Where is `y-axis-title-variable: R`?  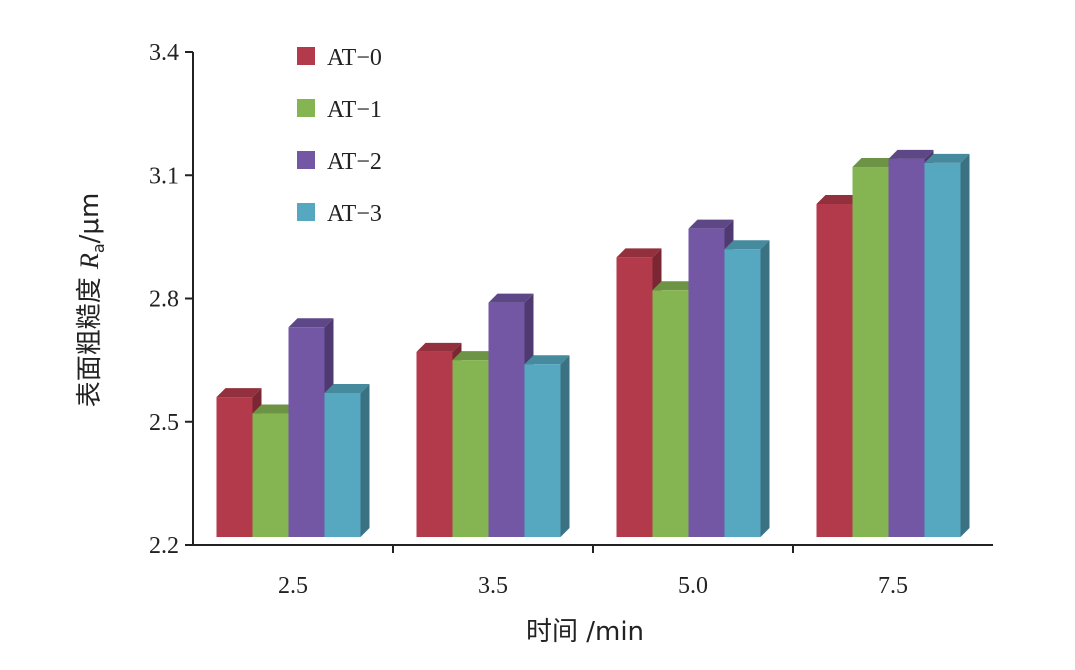
y-axis-title-variable: R is located at coordinates (89, 261).